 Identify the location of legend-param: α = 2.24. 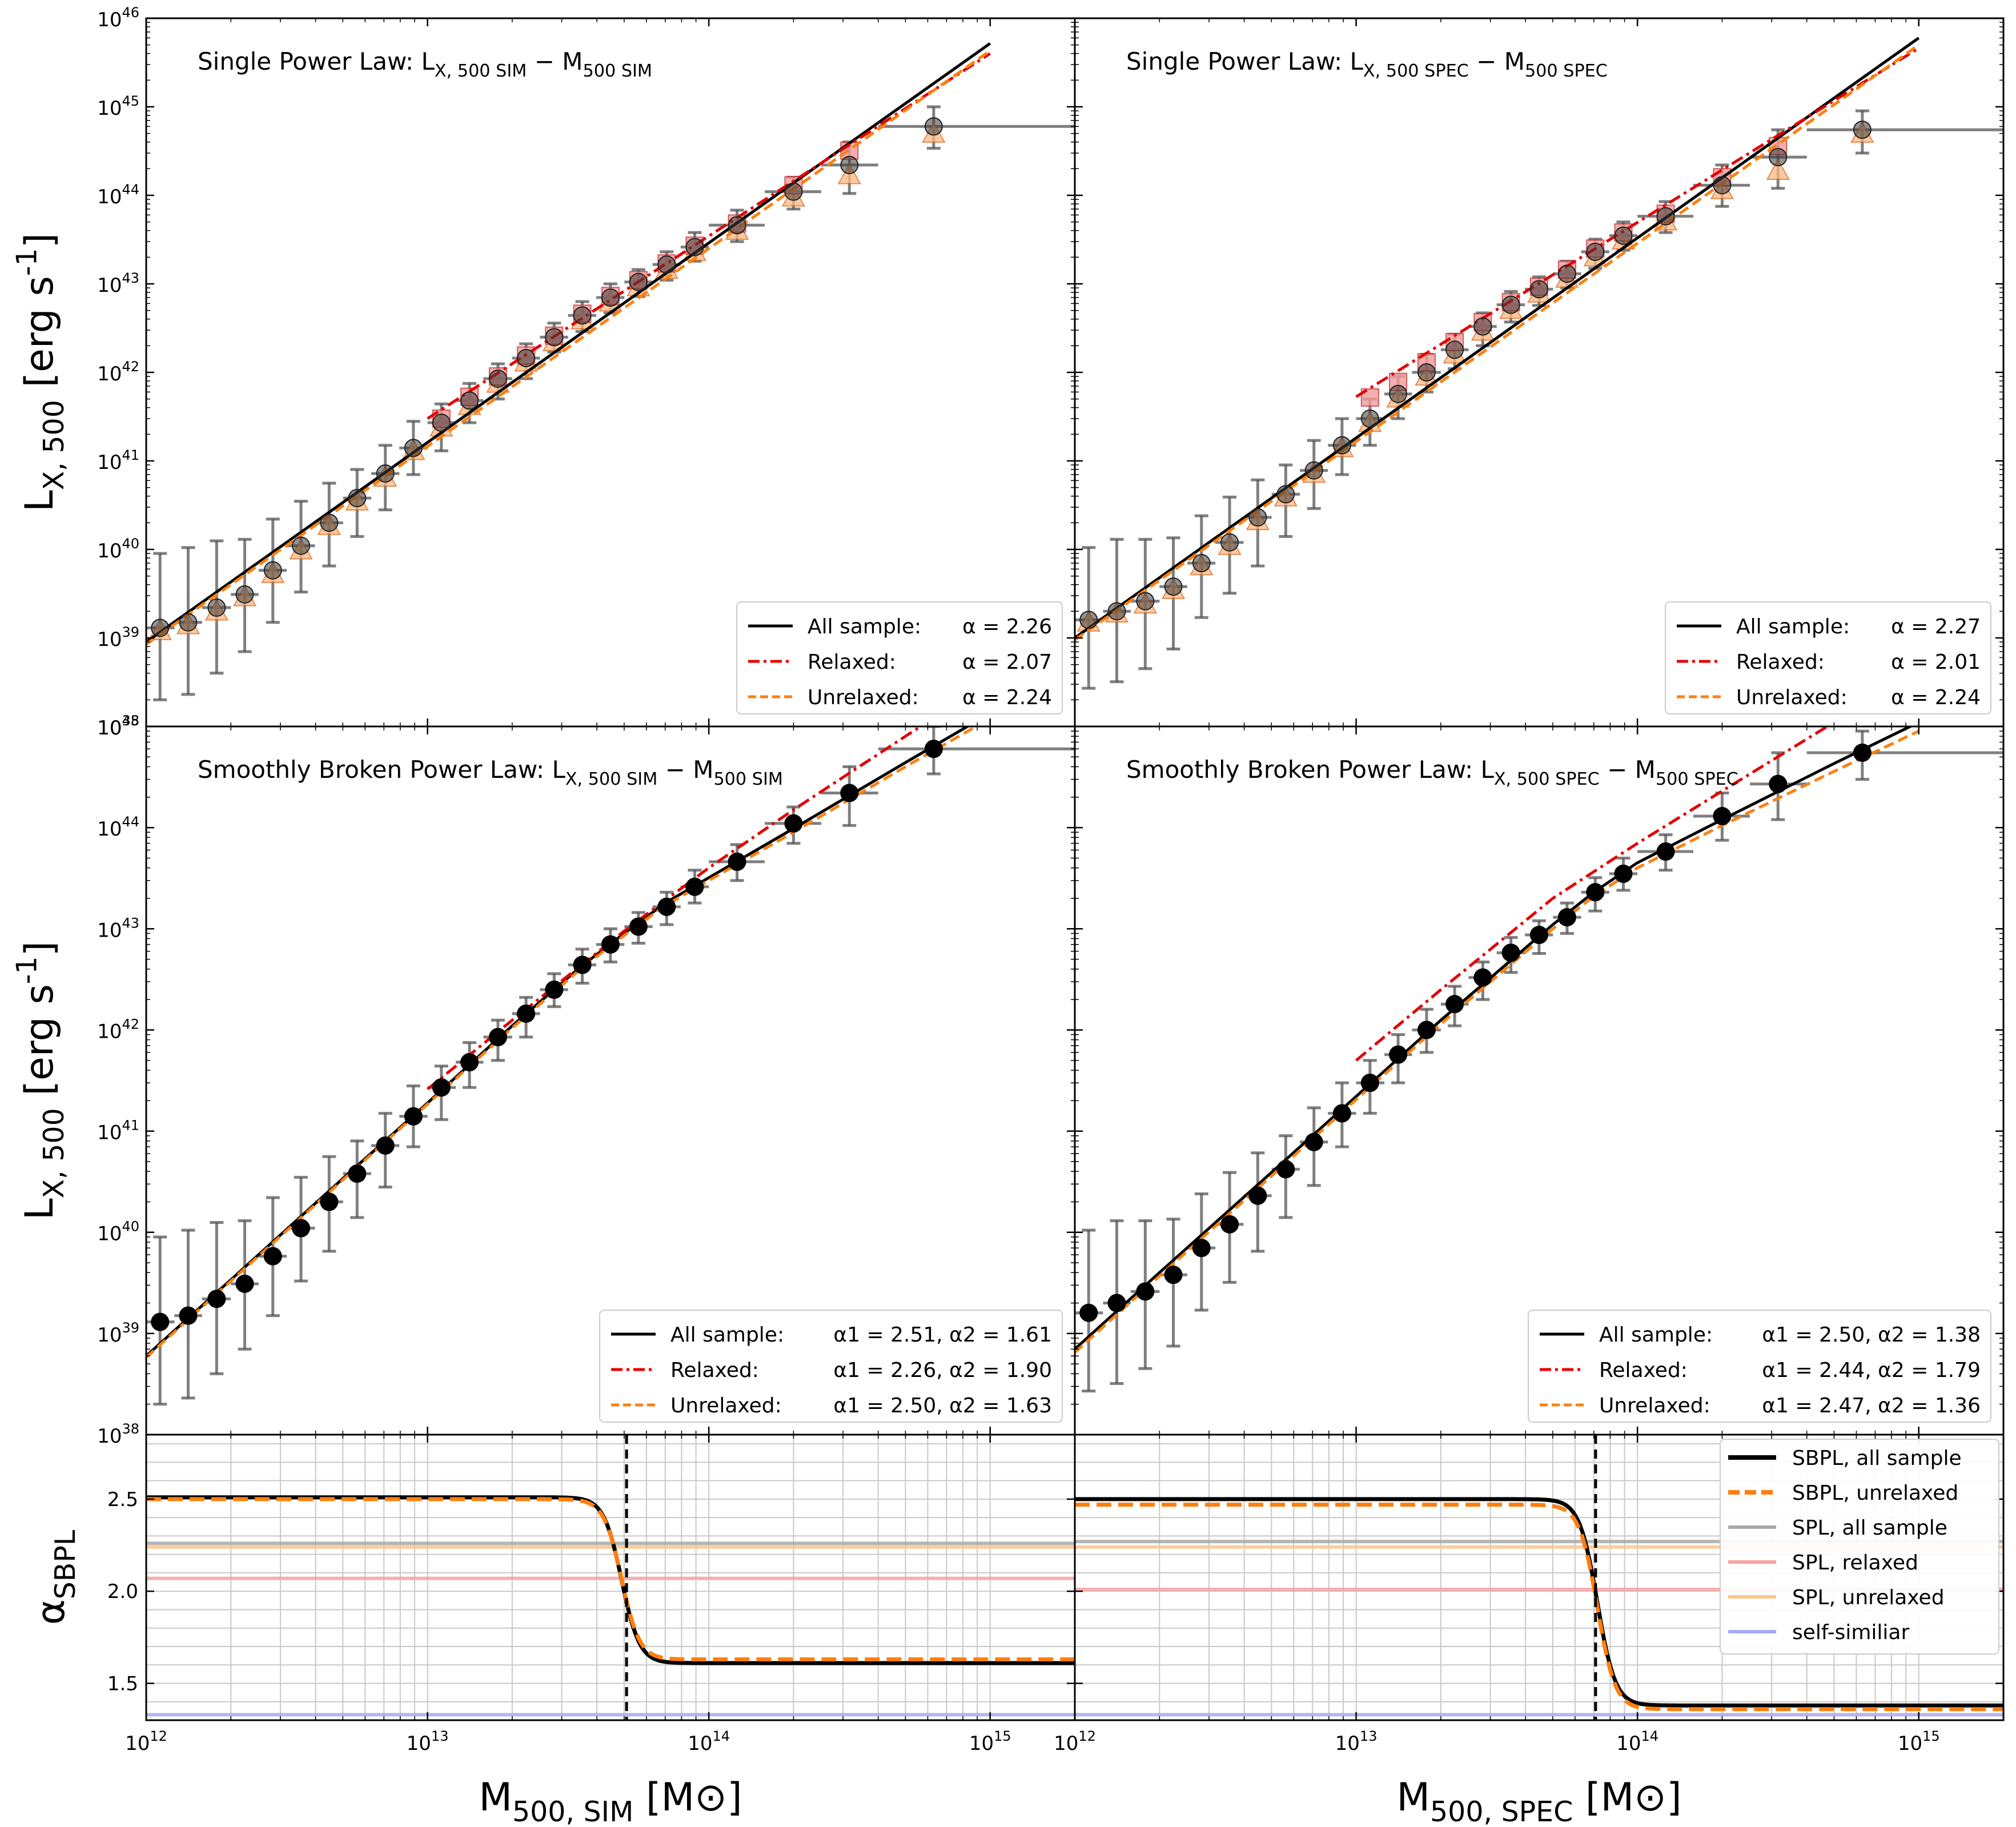
(1007, 697).